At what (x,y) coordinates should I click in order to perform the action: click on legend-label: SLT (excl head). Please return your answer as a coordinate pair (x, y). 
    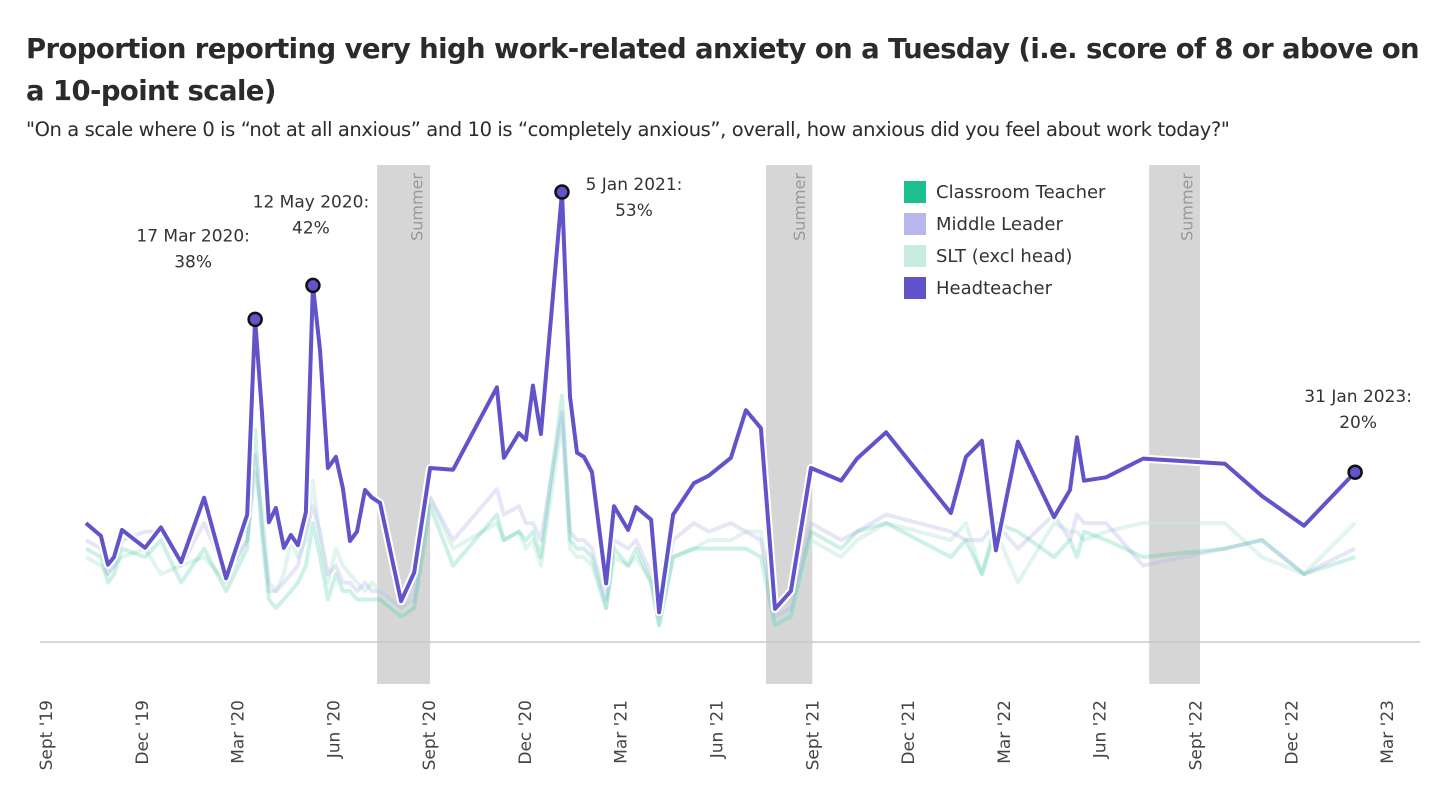
    Looking at the image, I should click on (1004, 256).